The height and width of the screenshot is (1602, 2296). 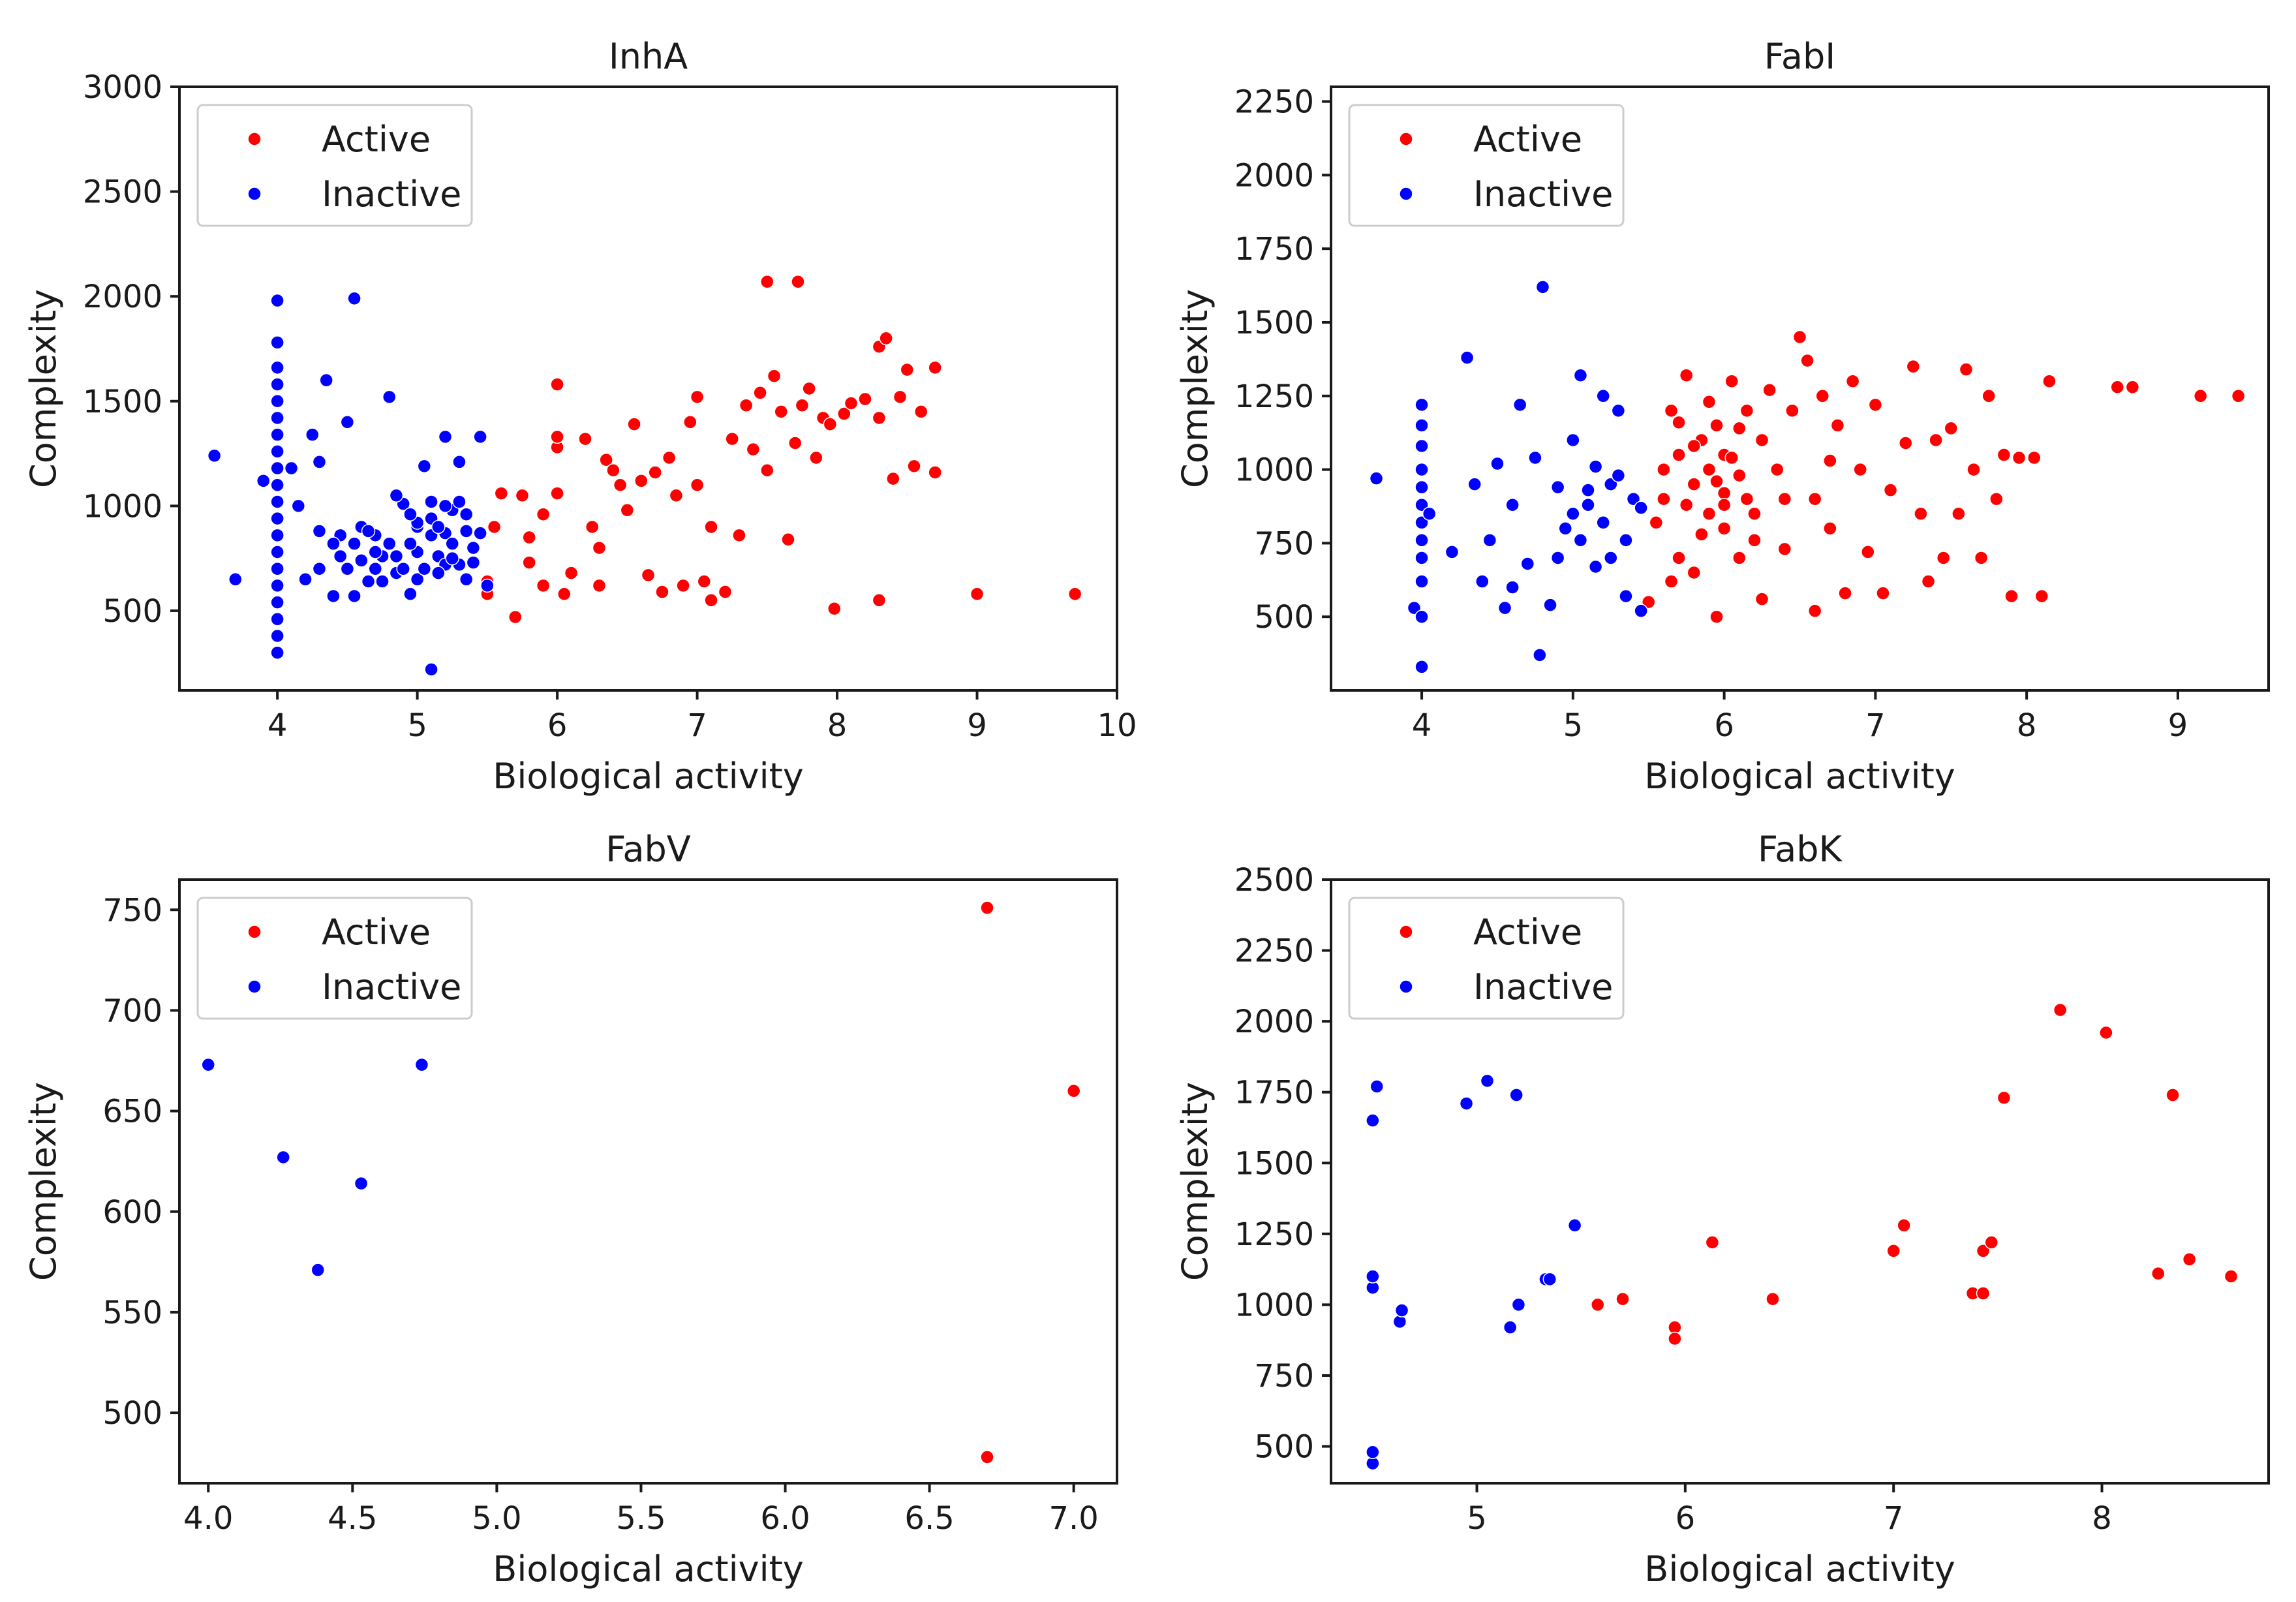 I want to click on legend-marker-inactive, so click(x=254, y=986).